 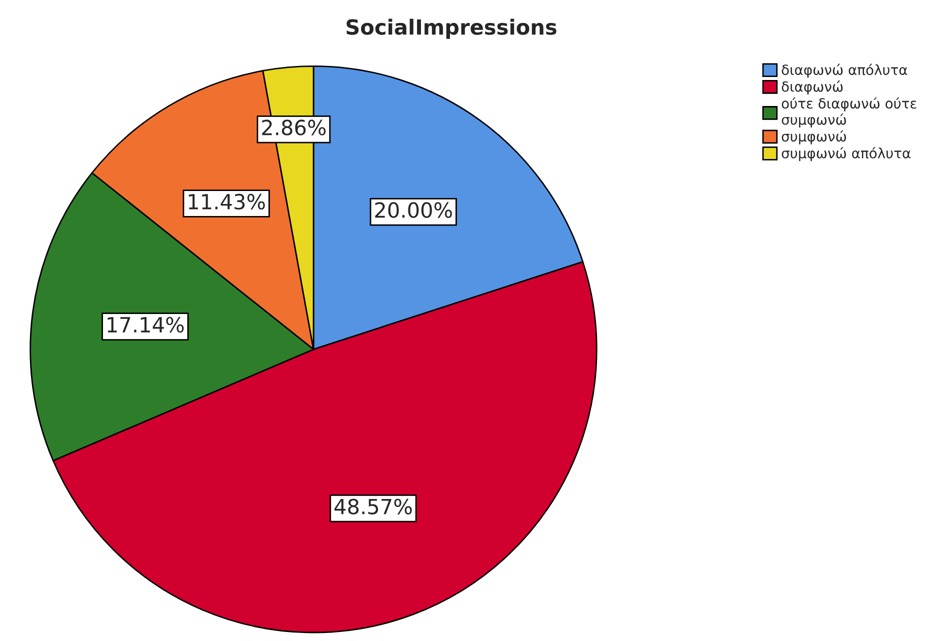 What do you see at coordinates (226, 202) in the screenshot?
I see `data-label: 11.43%` at bounding box center [226, 202].